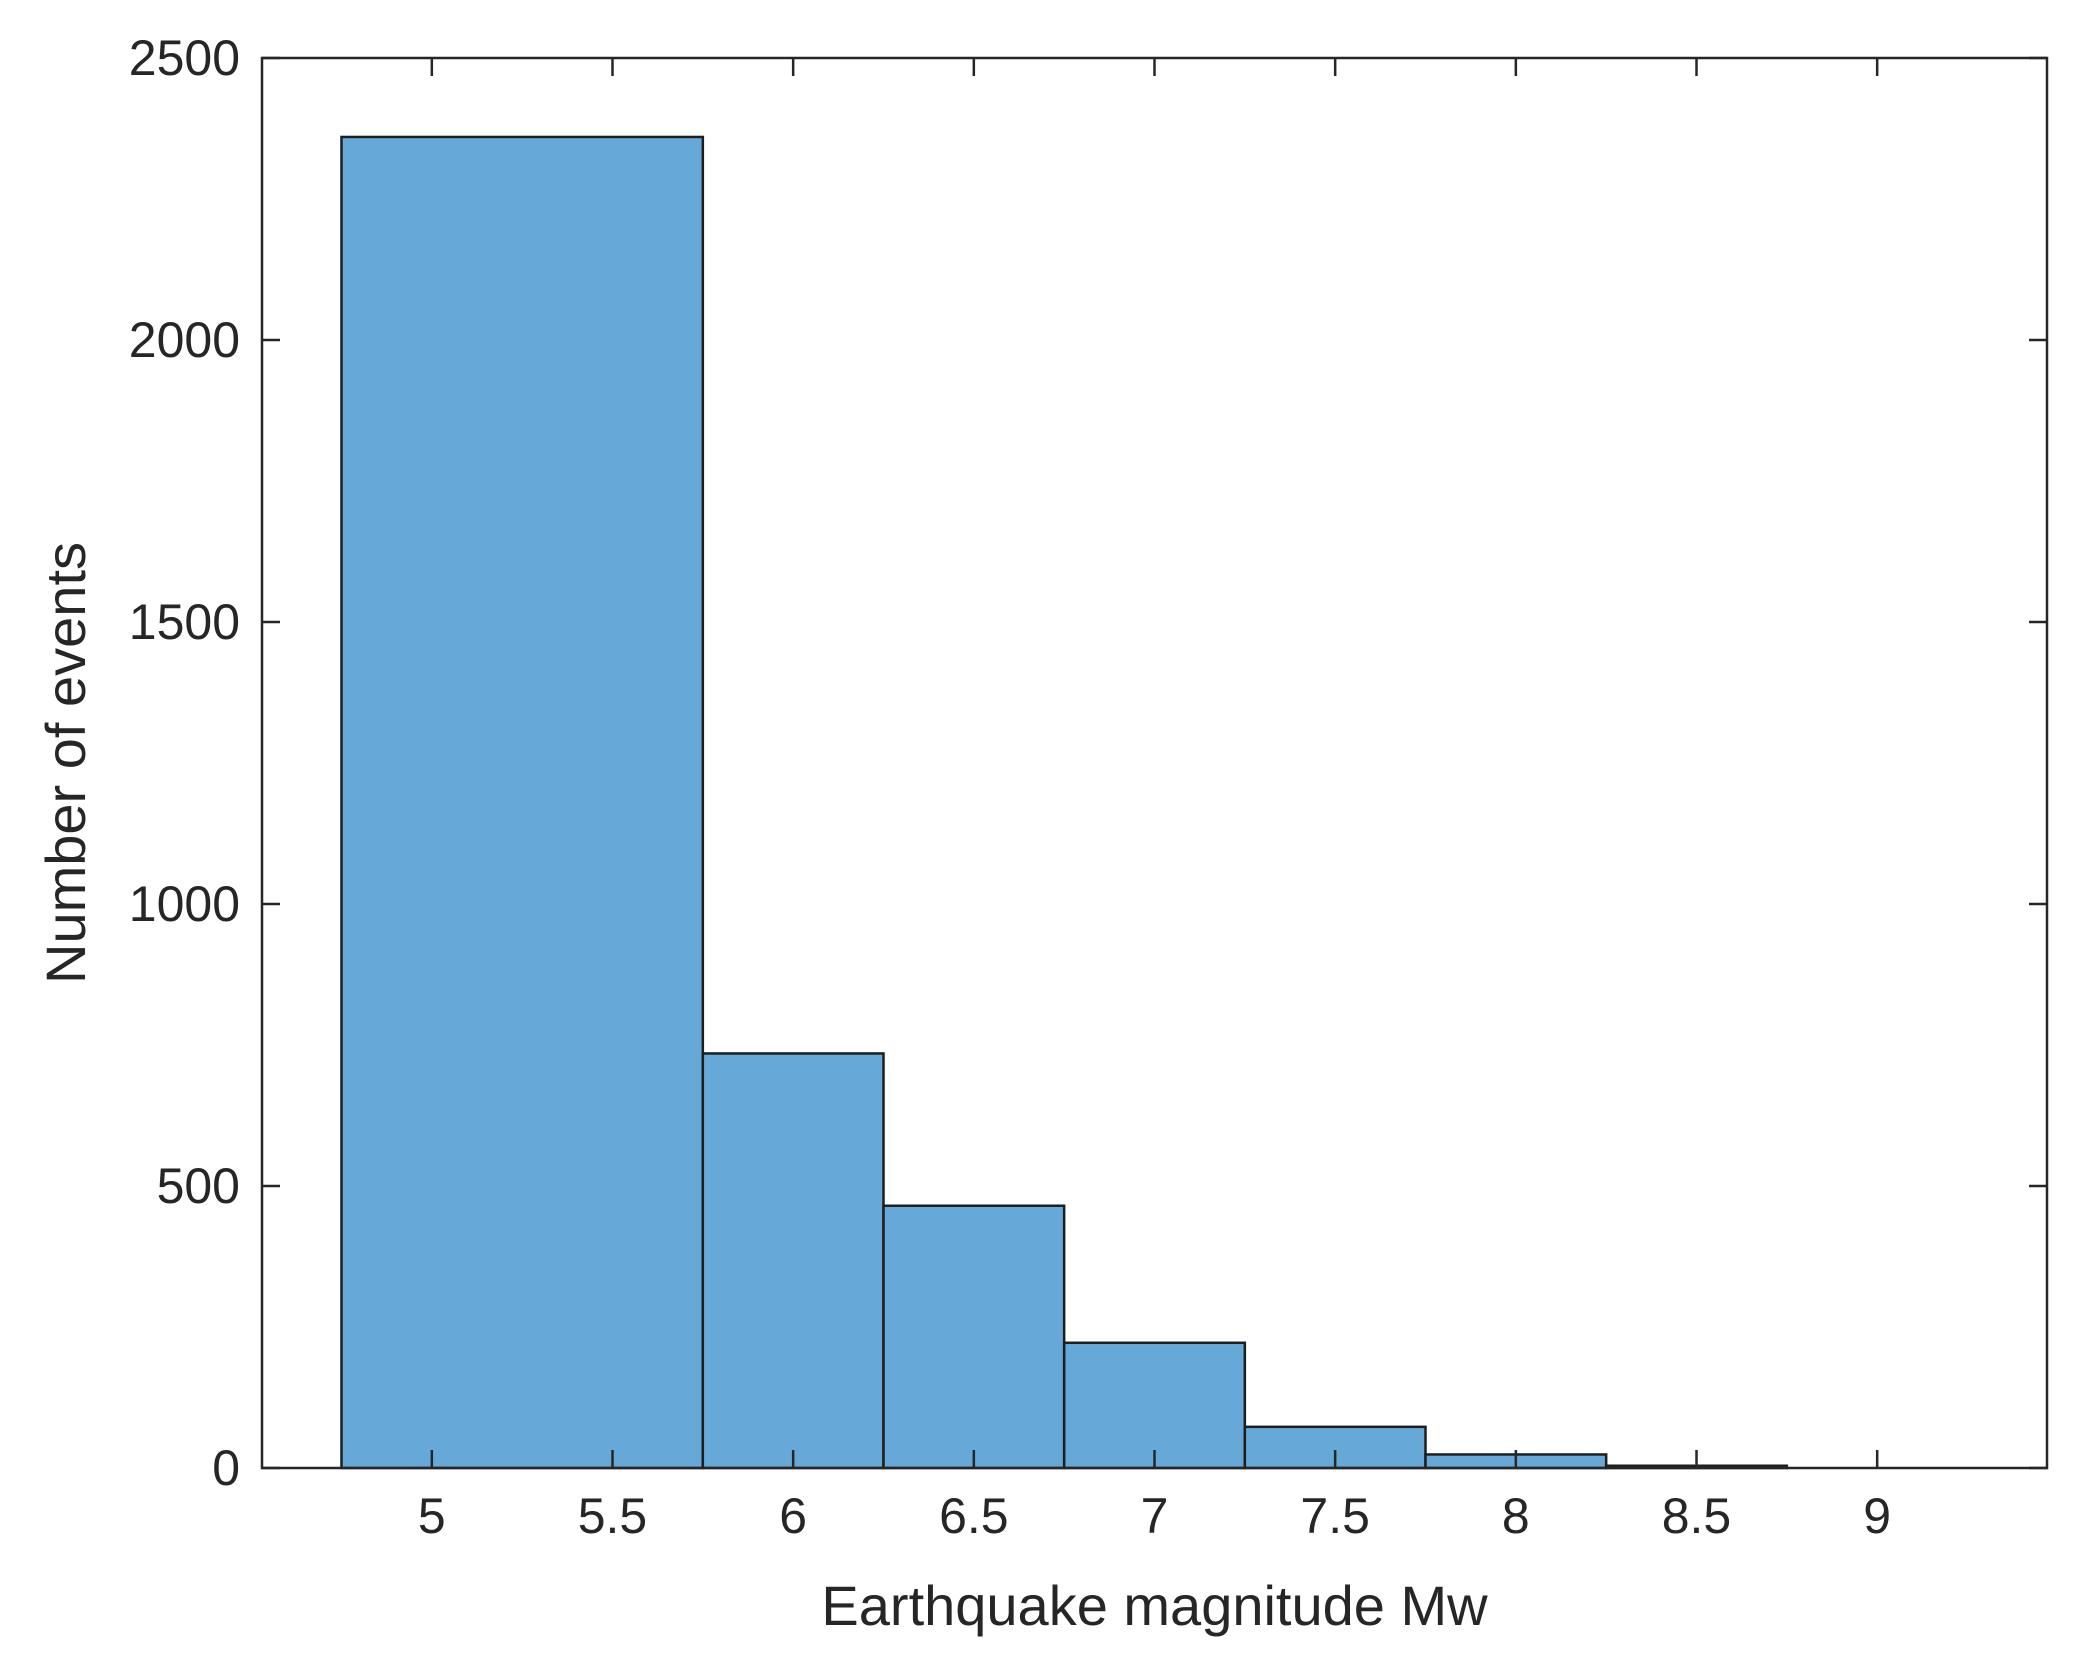  Describe the element at coordinates (1516, 1516) in the screenshot. I see `x-tick-label: 8` at that location.